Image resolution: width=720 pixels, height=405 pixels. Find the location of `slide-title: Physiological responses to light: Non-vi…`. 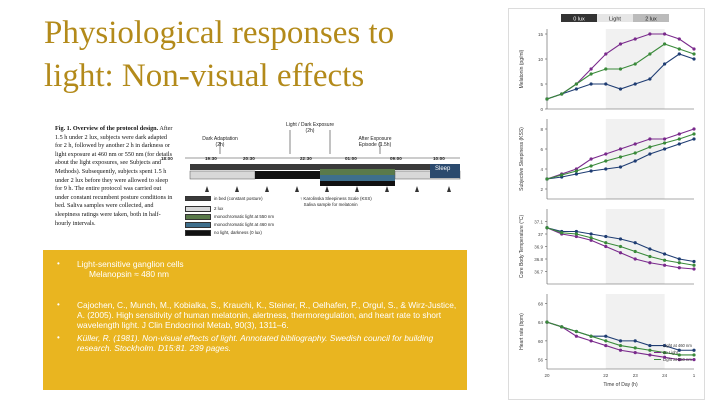

slide-title: Physiological responses to light: Non-vi… is located at coordinates (264, 55).